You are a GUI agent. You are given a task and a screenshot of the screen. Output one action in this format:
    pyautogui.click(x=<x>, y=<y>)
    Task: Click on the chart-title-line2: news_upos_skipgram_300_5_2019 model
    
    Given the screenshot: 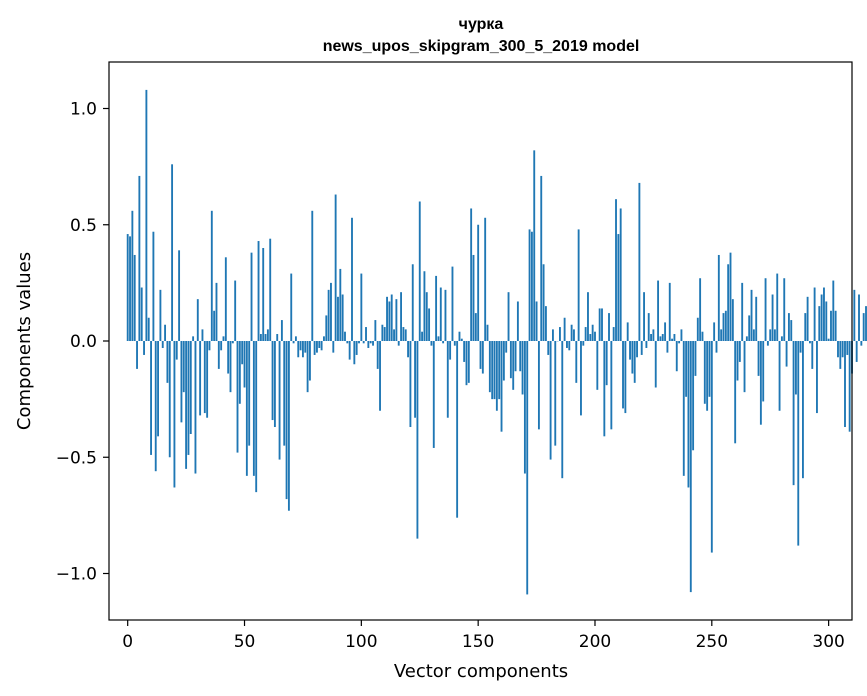 What is the action you would take?
    pyautogui.click(x=481, y=46)
    